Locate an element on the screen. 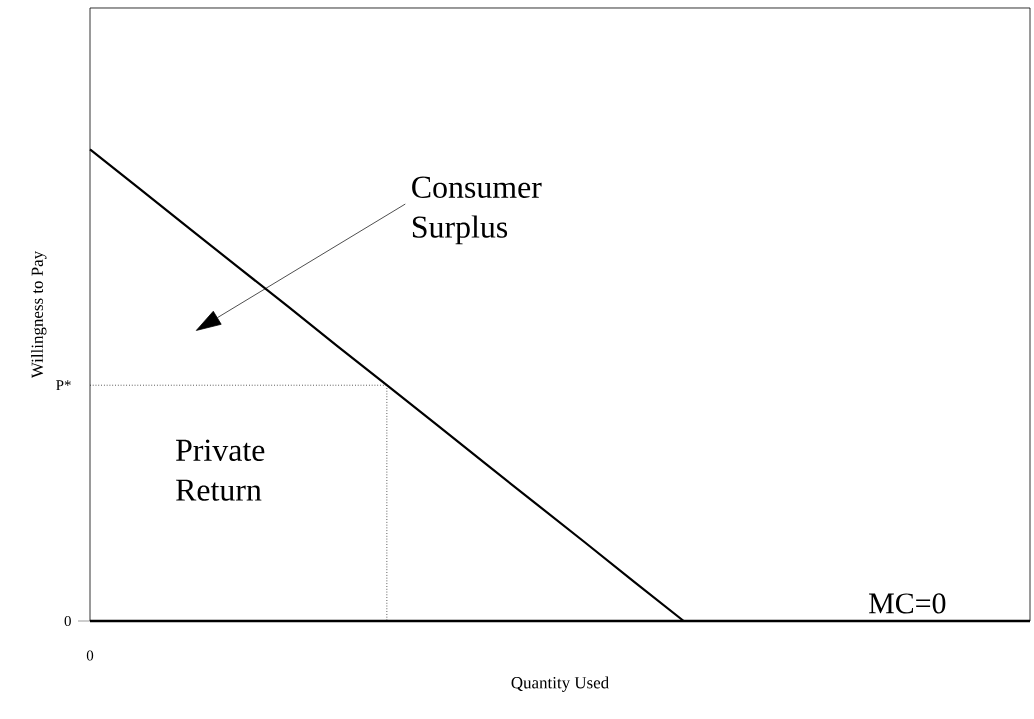 Image resolution: width=1034 pixels, height=719 pixels. annotation: Private Return is located at coordinates (220, 470).